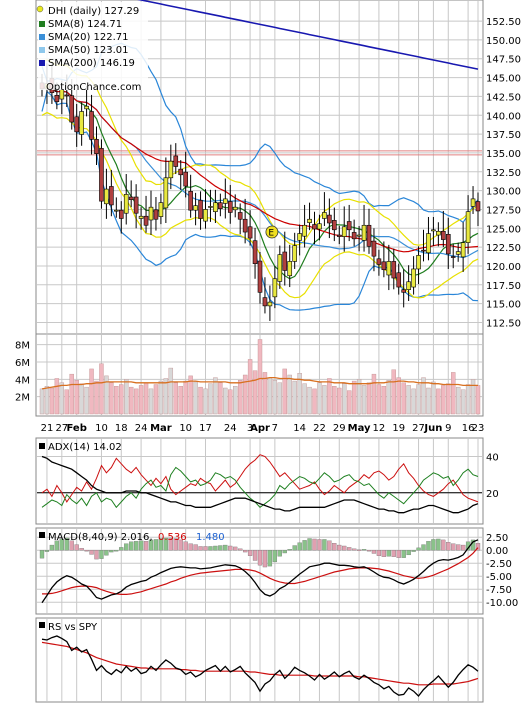 The width and height of the screenshot is (526, 706). Describe the element at coordinates (76, 428) in the screenshot. I see `date-tick-label: Feb` at that location.